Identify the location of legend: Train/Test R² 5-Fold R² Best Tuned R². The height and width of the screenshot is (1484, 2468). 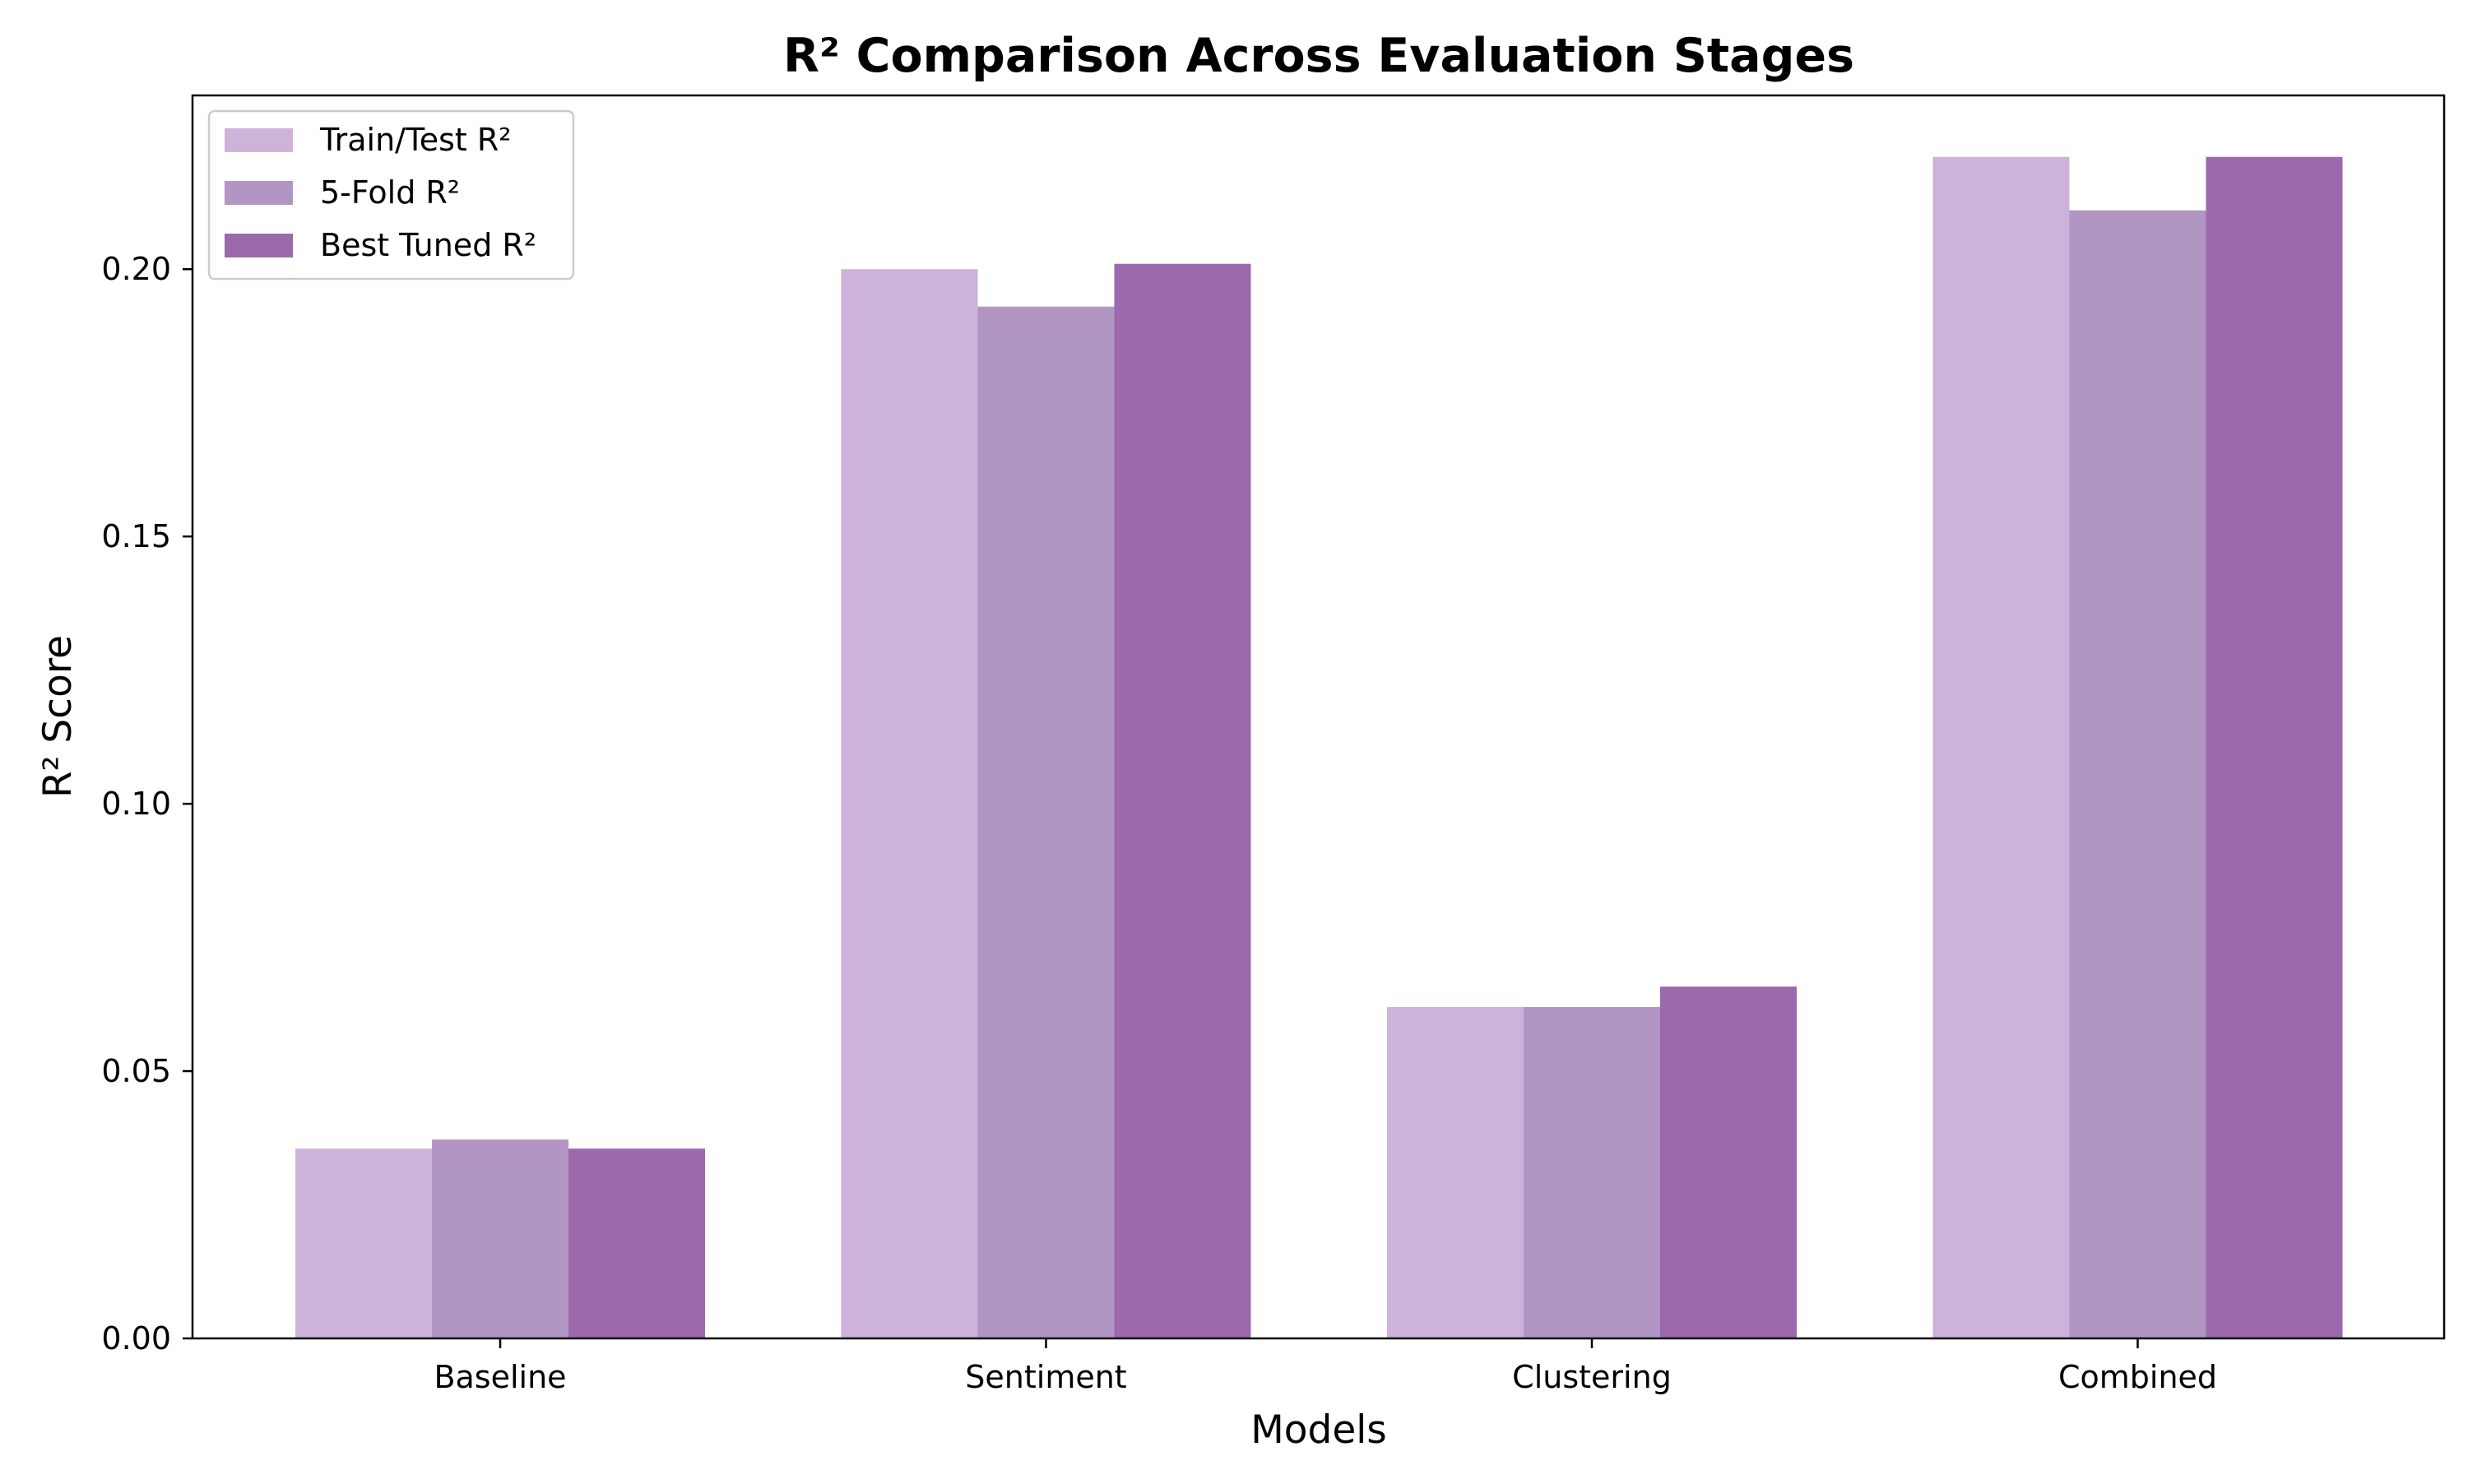
(391, 195).